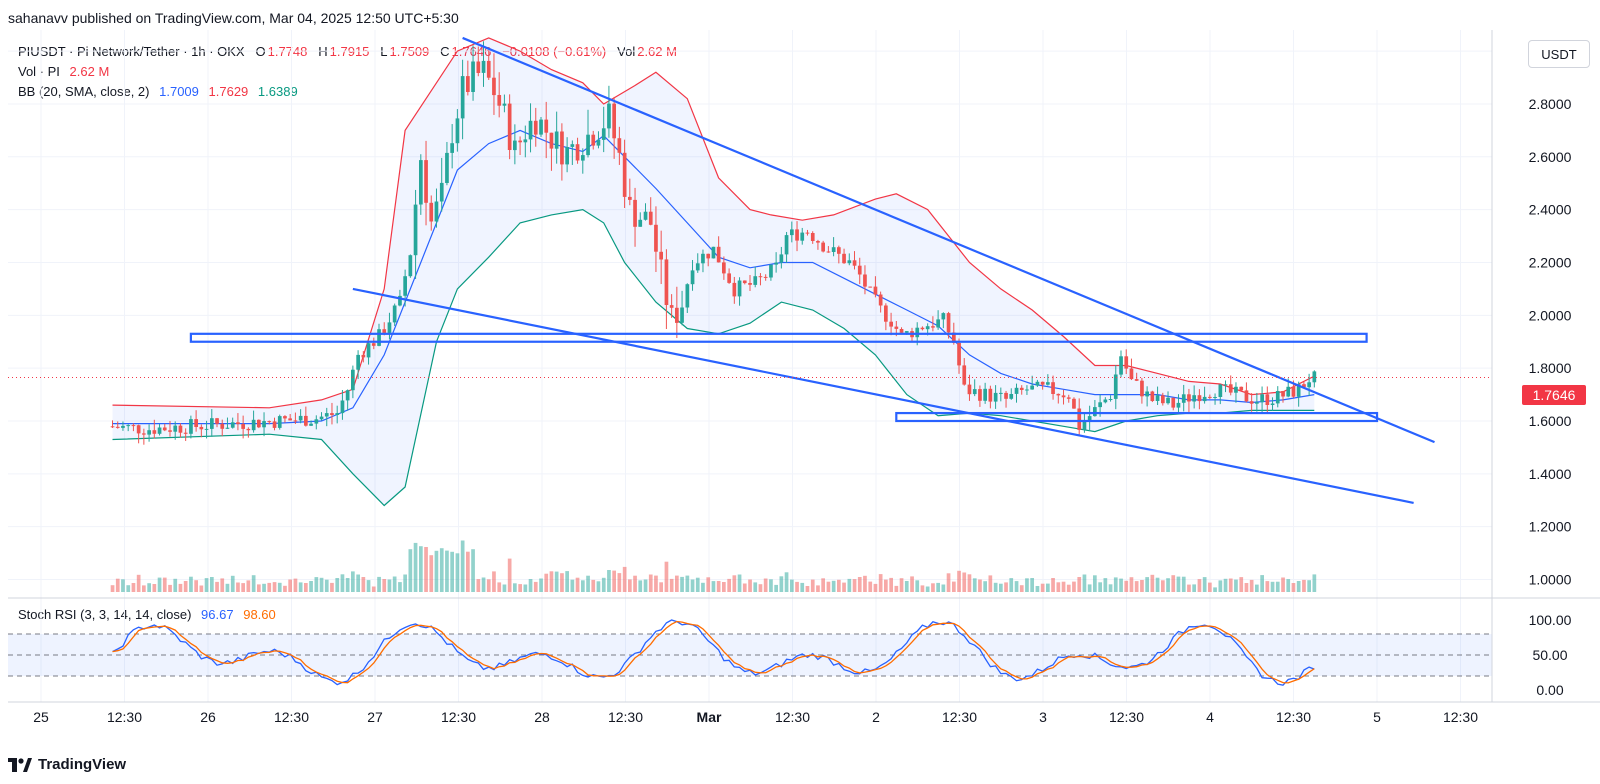  Describe the element at coordinates (713, 566) in the screenshot. I see `volume-bars` at that location.